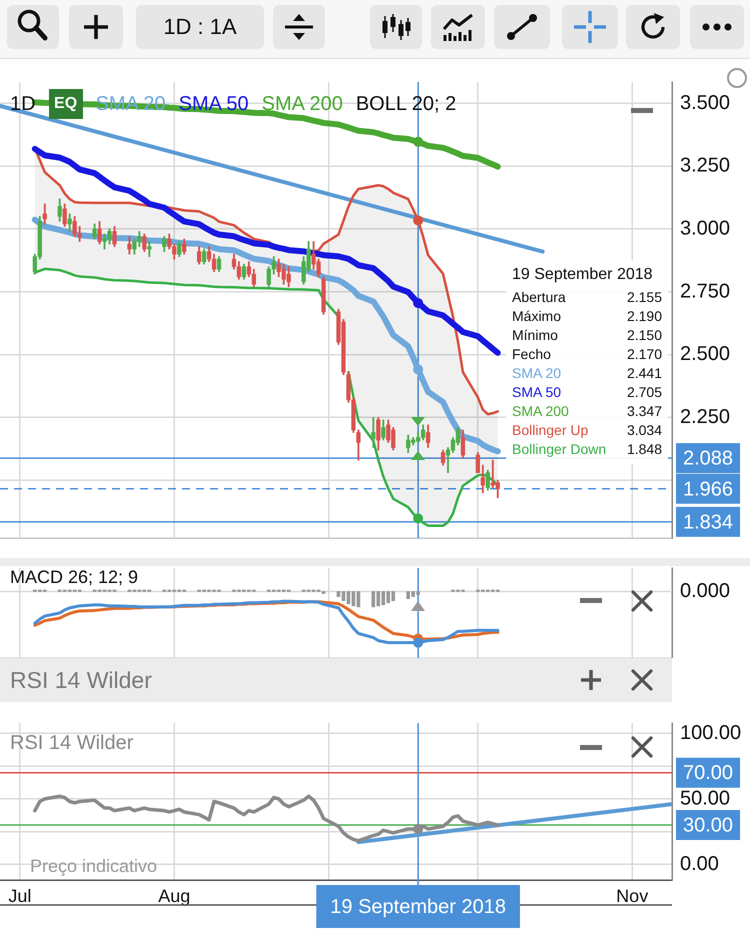 The image size is (750, 931). What do you see at coordinates (705, 354) in the screenshot?
I see `y-tick-label: 2.500` at bounding box center [705, 354].